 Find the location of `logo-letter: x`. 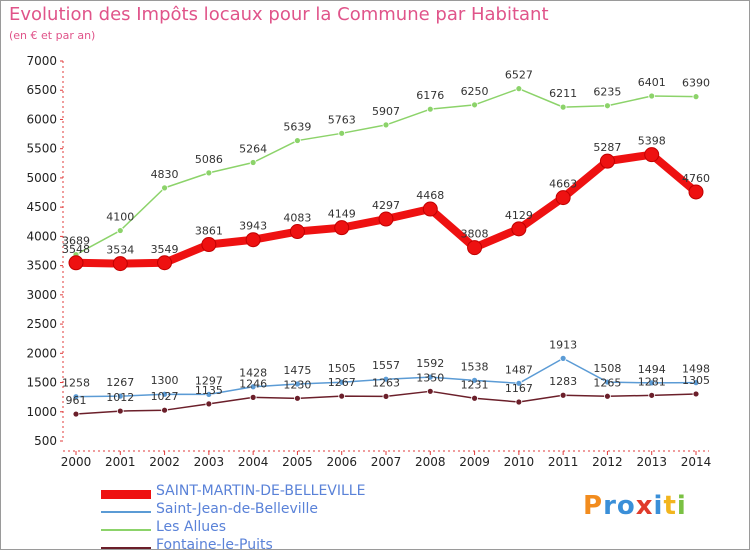

logo-letter: x is located at coordinates (644, 506).